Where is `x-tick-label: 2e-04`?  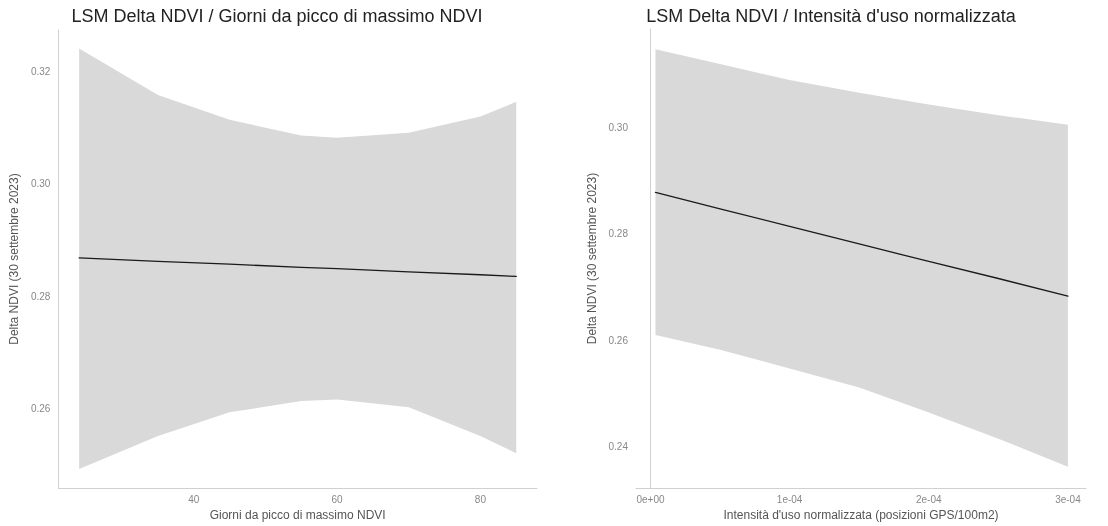
x-tick-label: 2e-04 is located at coordinates (928, 499).